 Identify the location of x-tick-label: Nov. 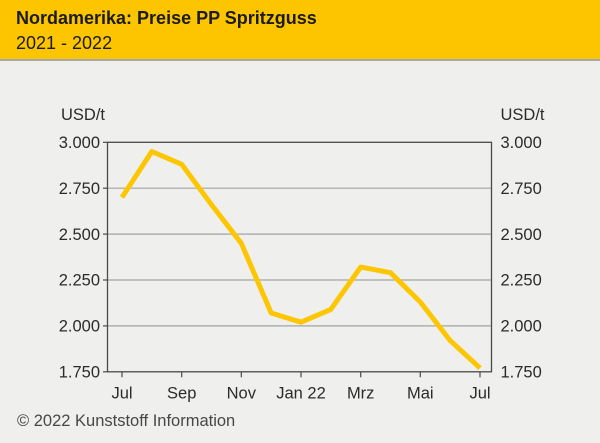
(242, 394).